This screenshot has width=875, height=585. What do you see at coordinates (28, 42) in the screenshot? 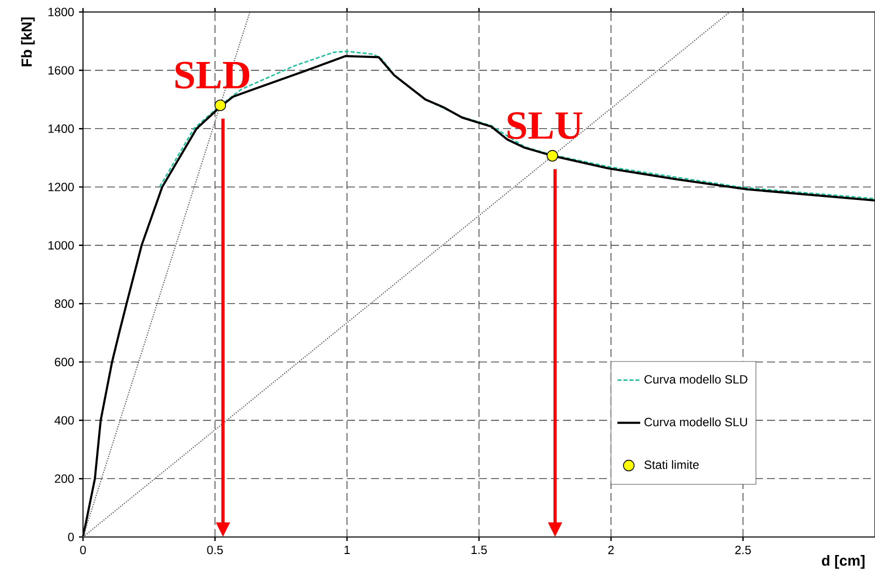
I see `y-axis-title: Fb [kN]` at bounding box center [28, 42].